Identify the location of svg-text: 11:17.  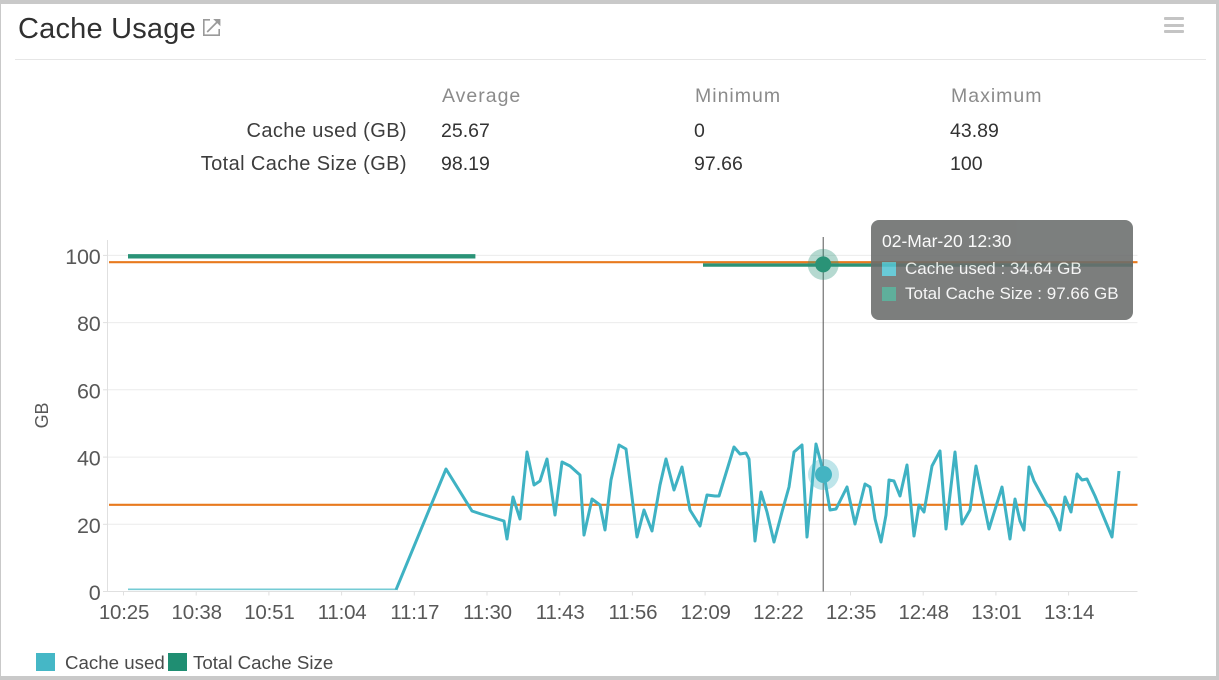
(414, 612).